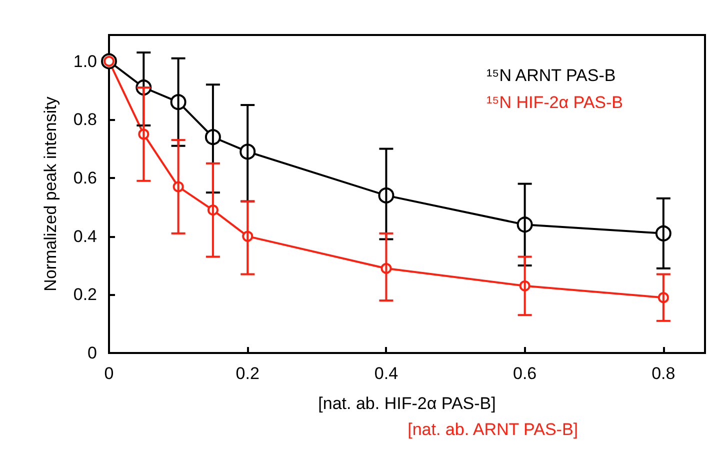  I want to click on y-tick-label: 0.6, so click(85, 178).